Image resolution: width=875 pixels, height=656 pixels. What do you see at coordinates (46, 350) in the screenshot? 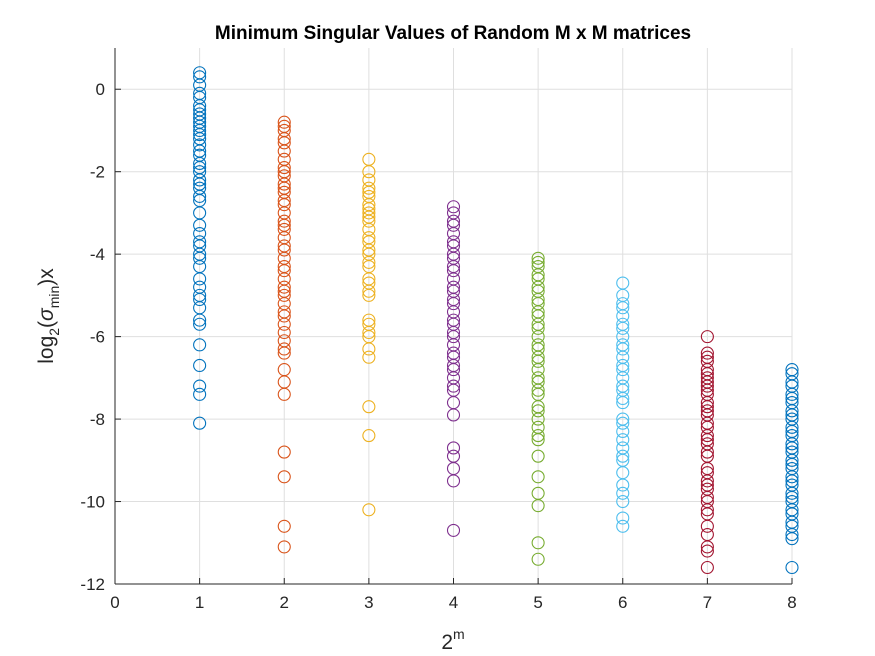
I see `y-axis-label-prefix: log` at bounding box center [46, 350].